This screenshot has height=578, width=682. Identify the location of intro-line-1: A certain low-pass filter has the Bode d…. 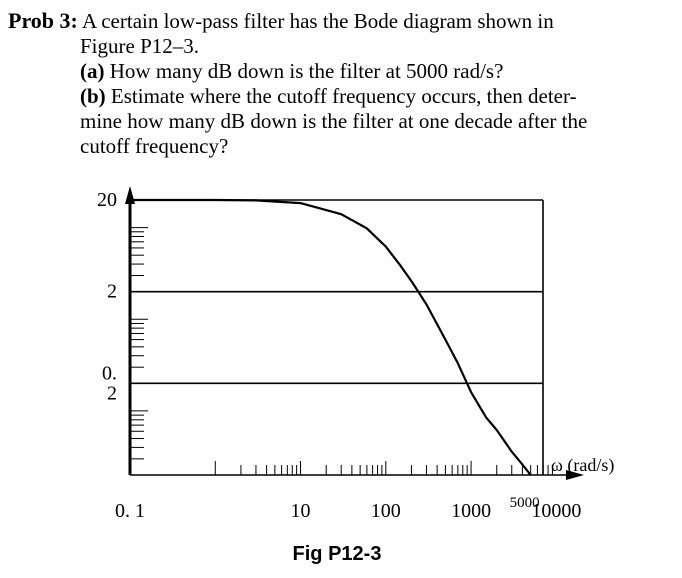
(317, 21).